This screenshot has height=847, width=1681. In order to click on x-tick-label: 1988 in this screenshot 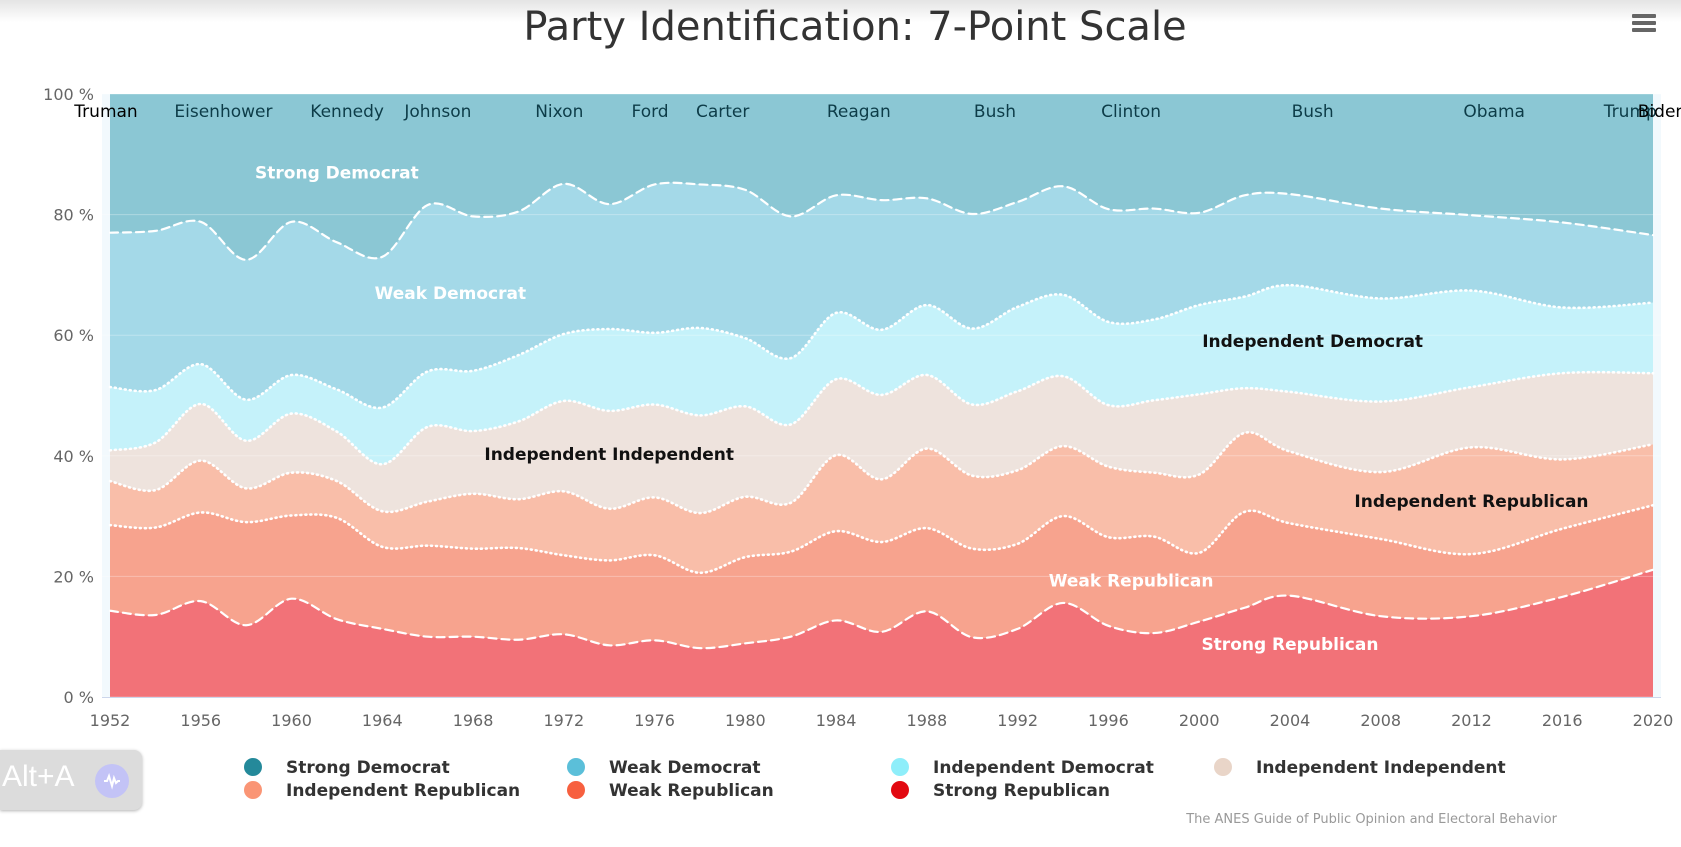, I will do `click(927, 720)`.